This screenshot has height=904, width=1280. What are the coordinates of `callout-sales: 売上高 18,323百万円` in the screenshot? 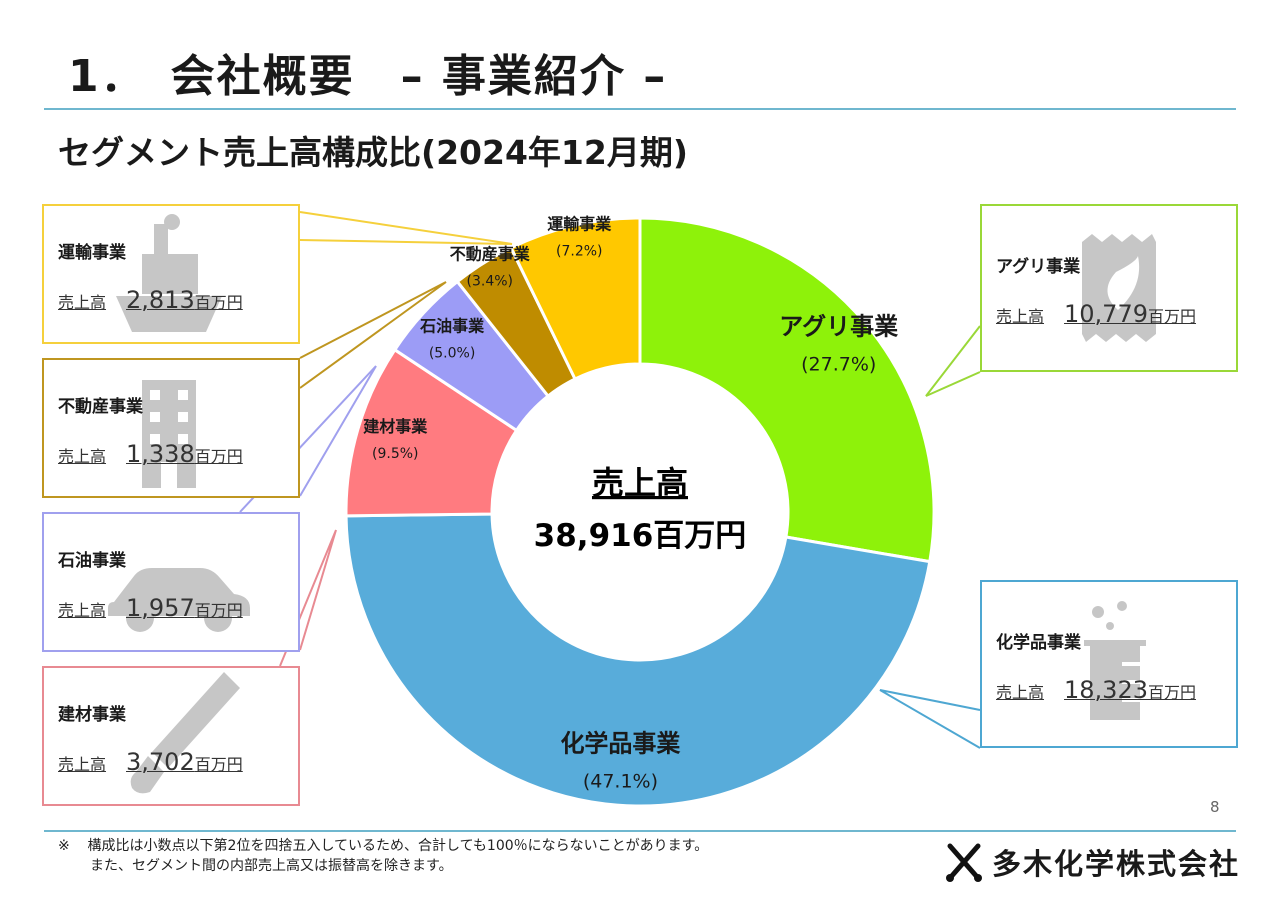 It's located at (1096, 690).